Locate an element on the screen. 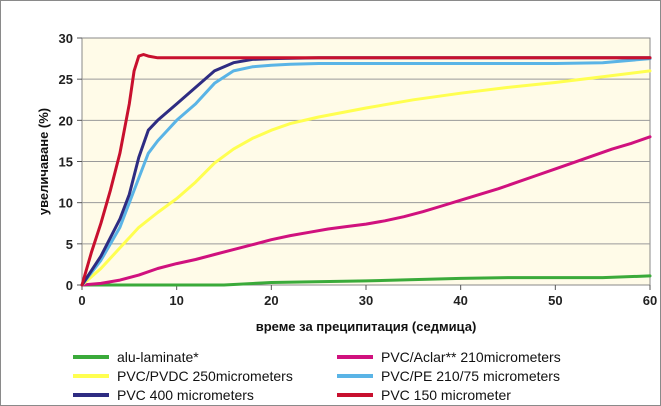 The image size is (661, 406). legend-item: PVC/PVDC 250micrometers is located at coordinates (205, 376).